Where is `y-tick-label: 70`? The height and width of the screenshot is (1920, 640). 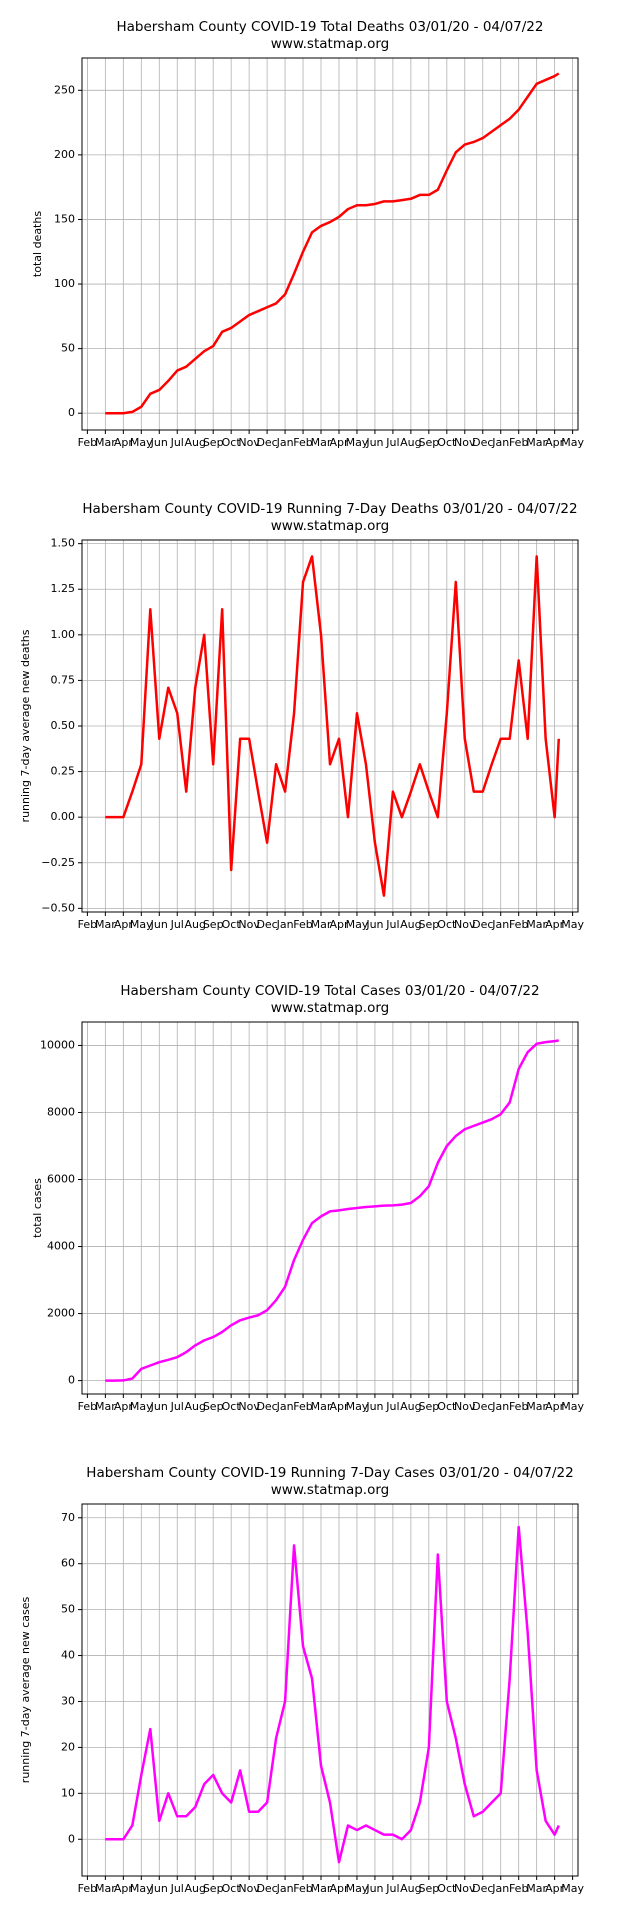 y-tick-label: 70 is located at coordinates (68, 1517).